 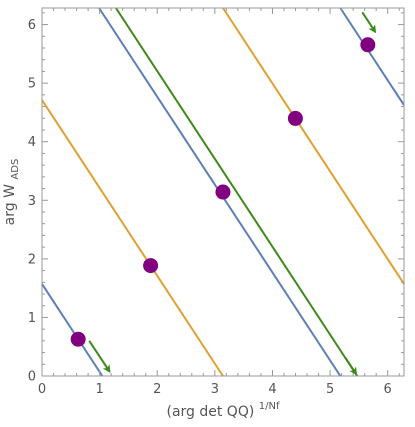 I want to click on y-tick-label: 0, so click(x=32, y=377).